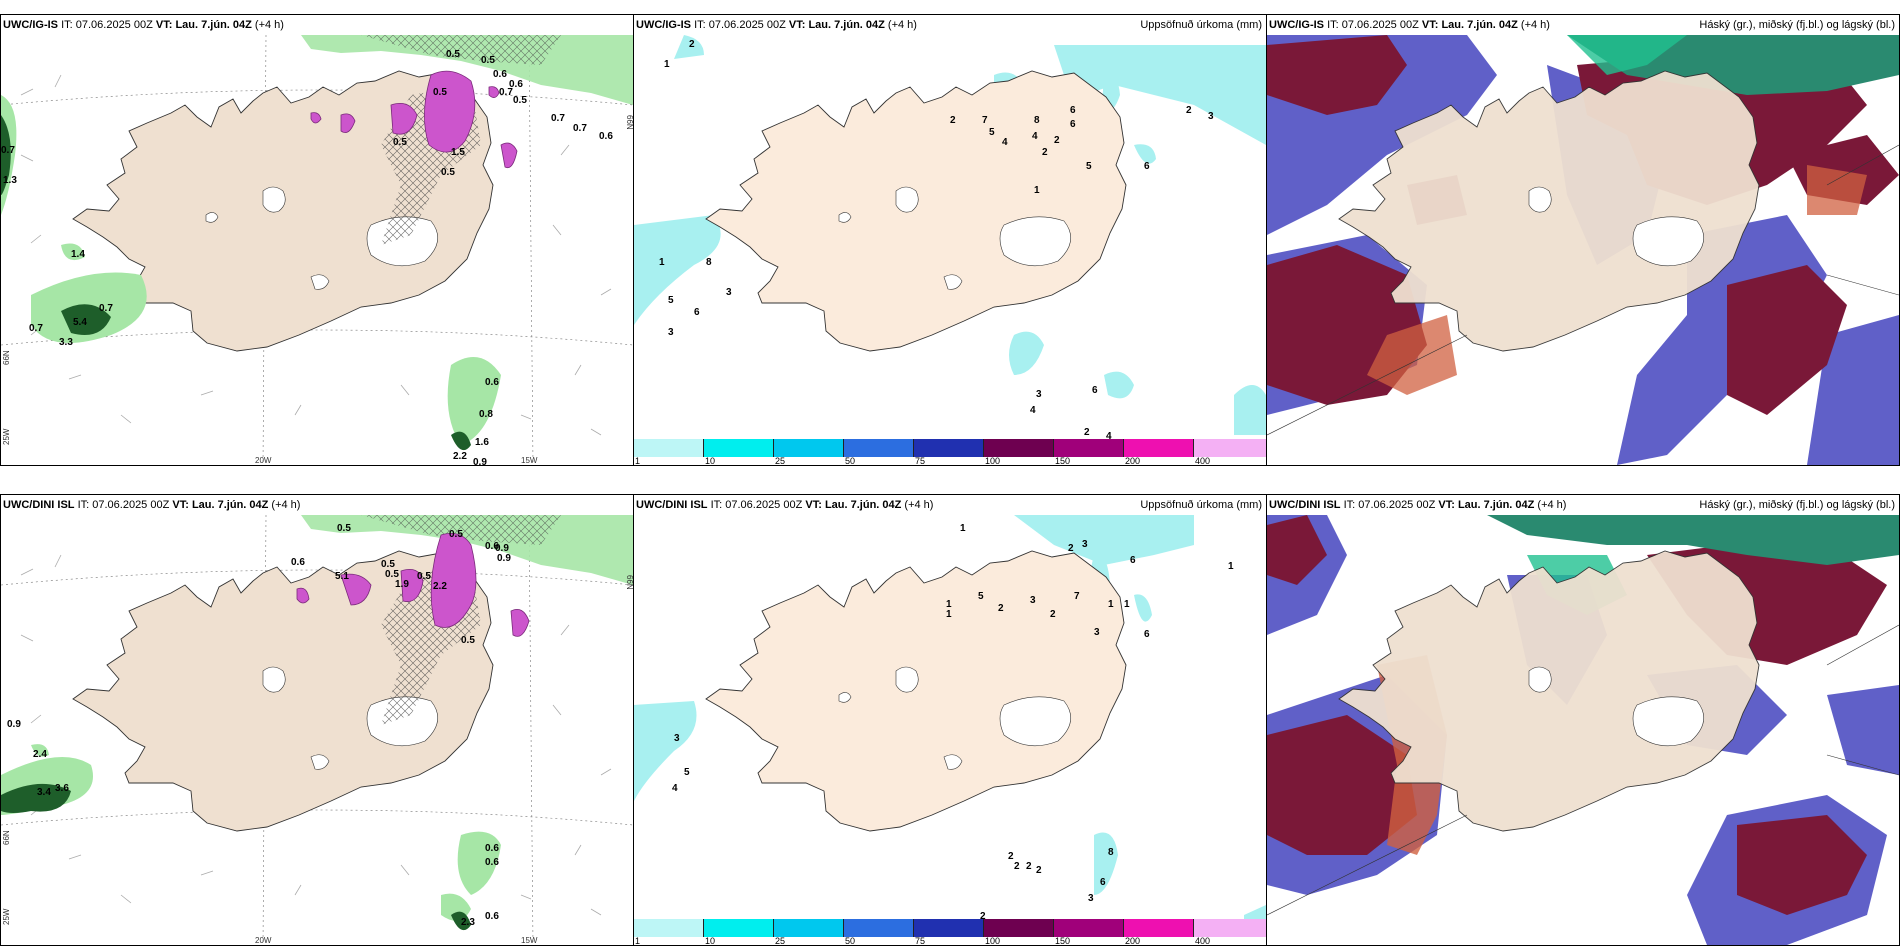 This screenshot has height=950, width=1900. I want to click on val: 3.3, so click(66, 342).